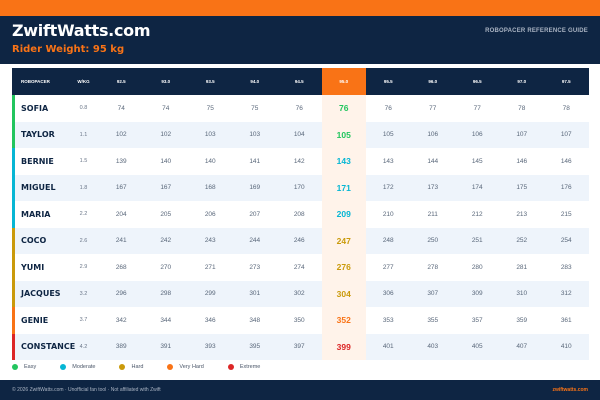 The image size is (600, 400). What do you see at coordinates (166, 347) in the screenshot?
I see `watts-cell: 391` at bounding box center [166, 347].